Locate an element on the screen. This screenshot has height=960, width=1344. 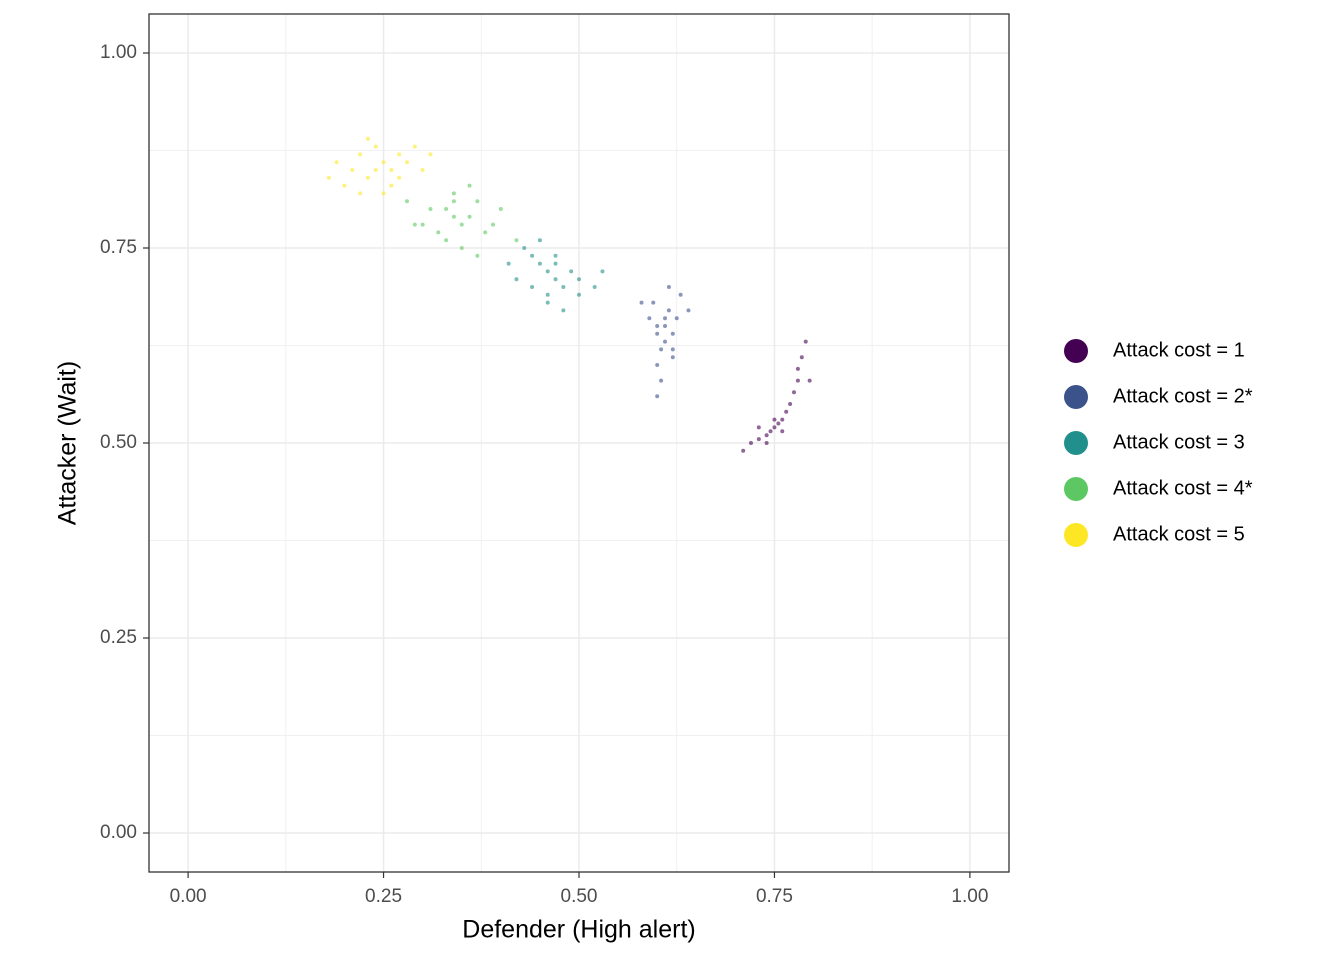
x-tick-label: 0.50 is located at coordinates (579, 896).